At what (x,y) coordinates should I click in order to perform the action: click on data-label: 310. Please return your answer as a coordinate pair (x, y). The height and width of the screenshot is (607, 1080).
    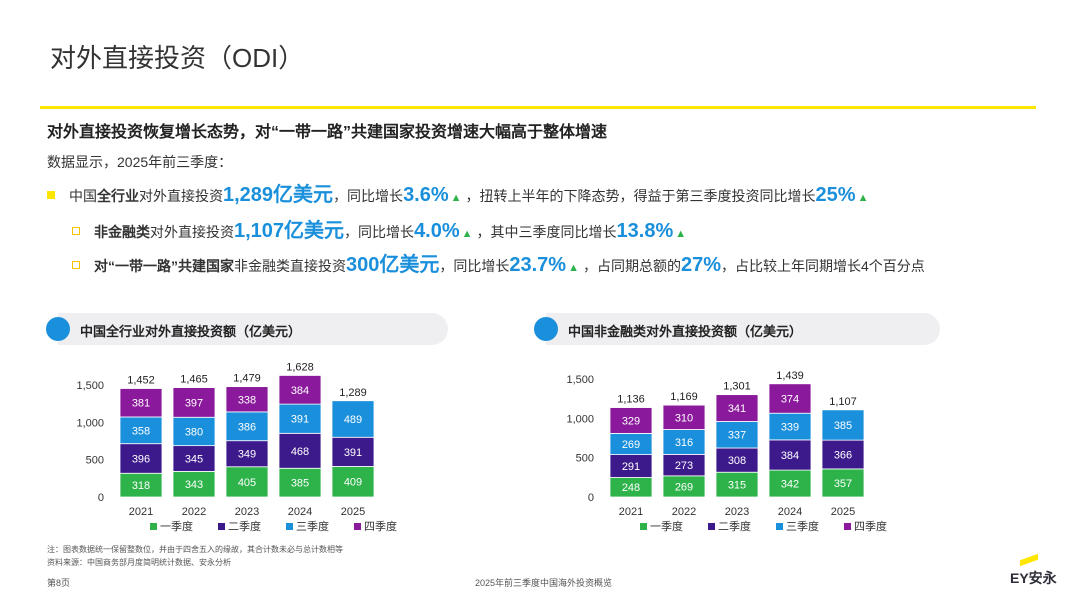
    Looking at the image, I should click on (684, 418).